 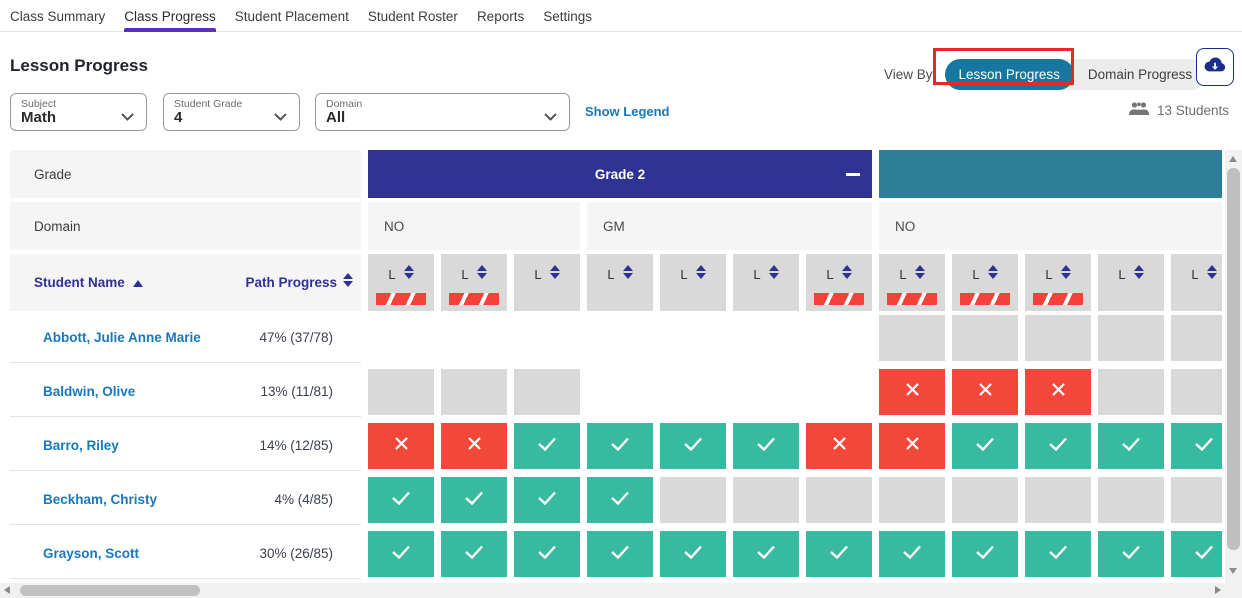 I want to click on student-name-link: Beckham, Christy, so click(x=100, y=499).